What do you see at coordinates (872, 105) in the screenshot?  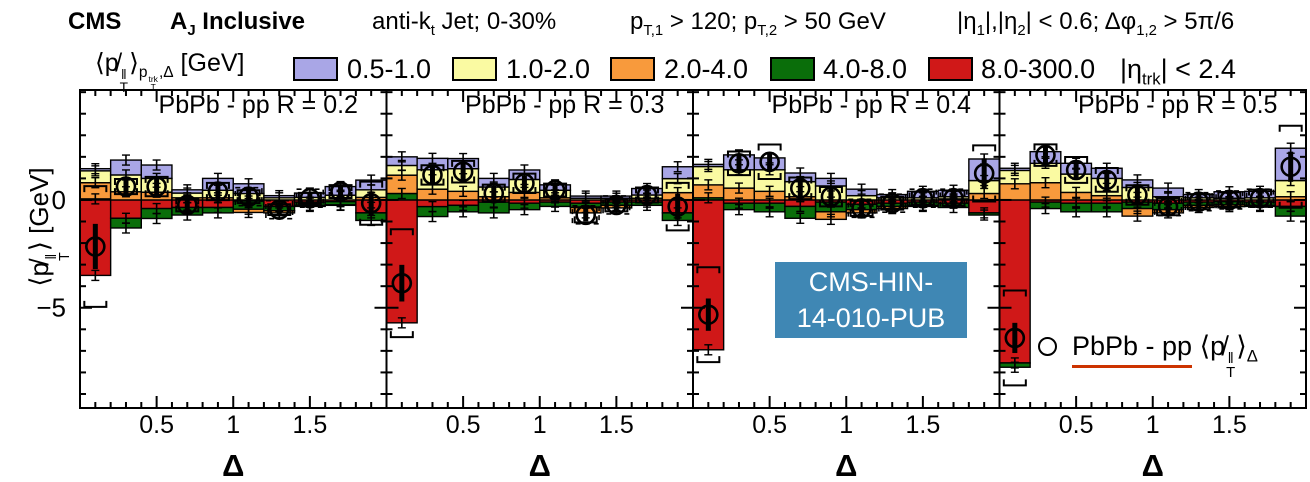 I see `panel-title-3: PbPb - pp R = 0.4` at bounding box center [872, 105].